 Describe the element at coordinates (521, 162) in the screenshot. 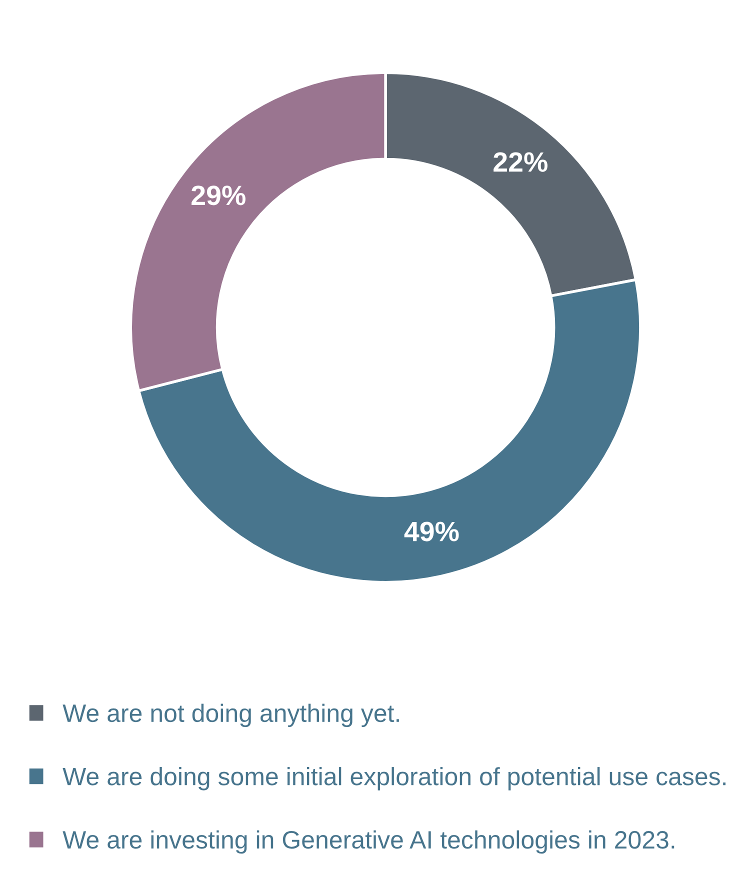

I see `data-label: 22%` at that location.